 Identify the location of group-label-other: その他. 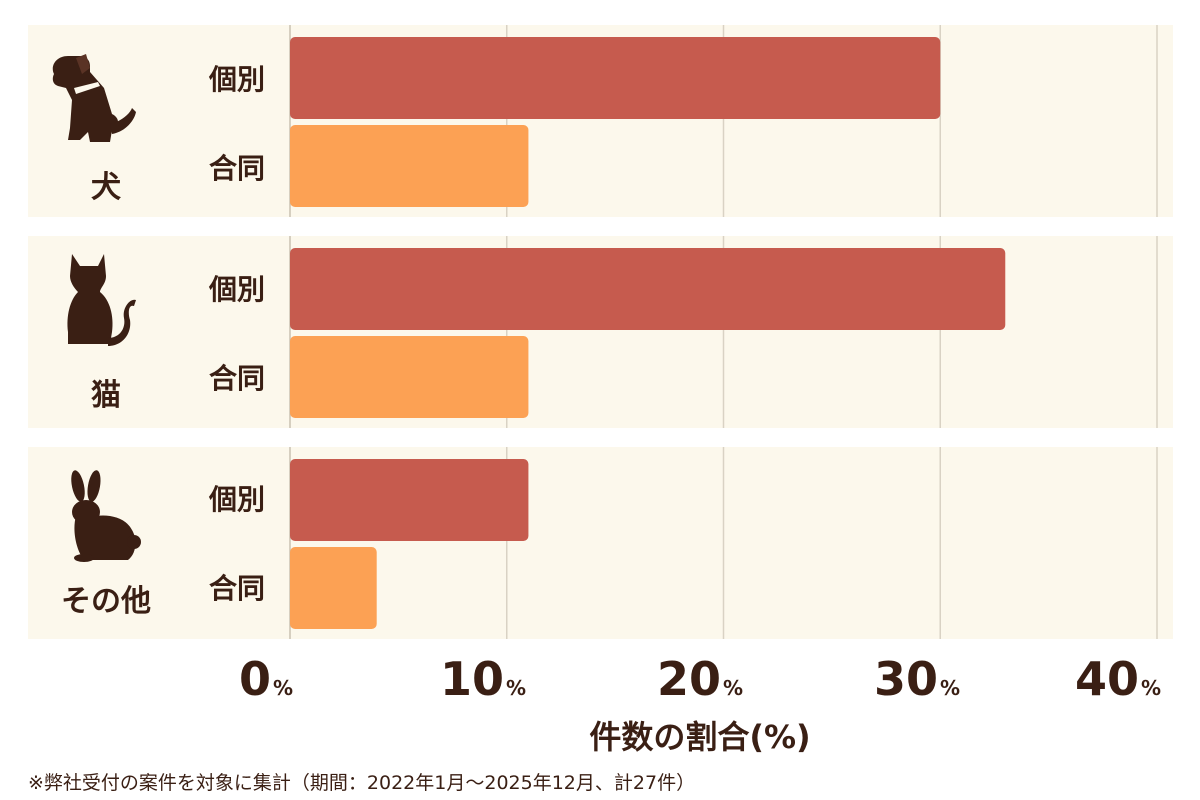
(106, 601).